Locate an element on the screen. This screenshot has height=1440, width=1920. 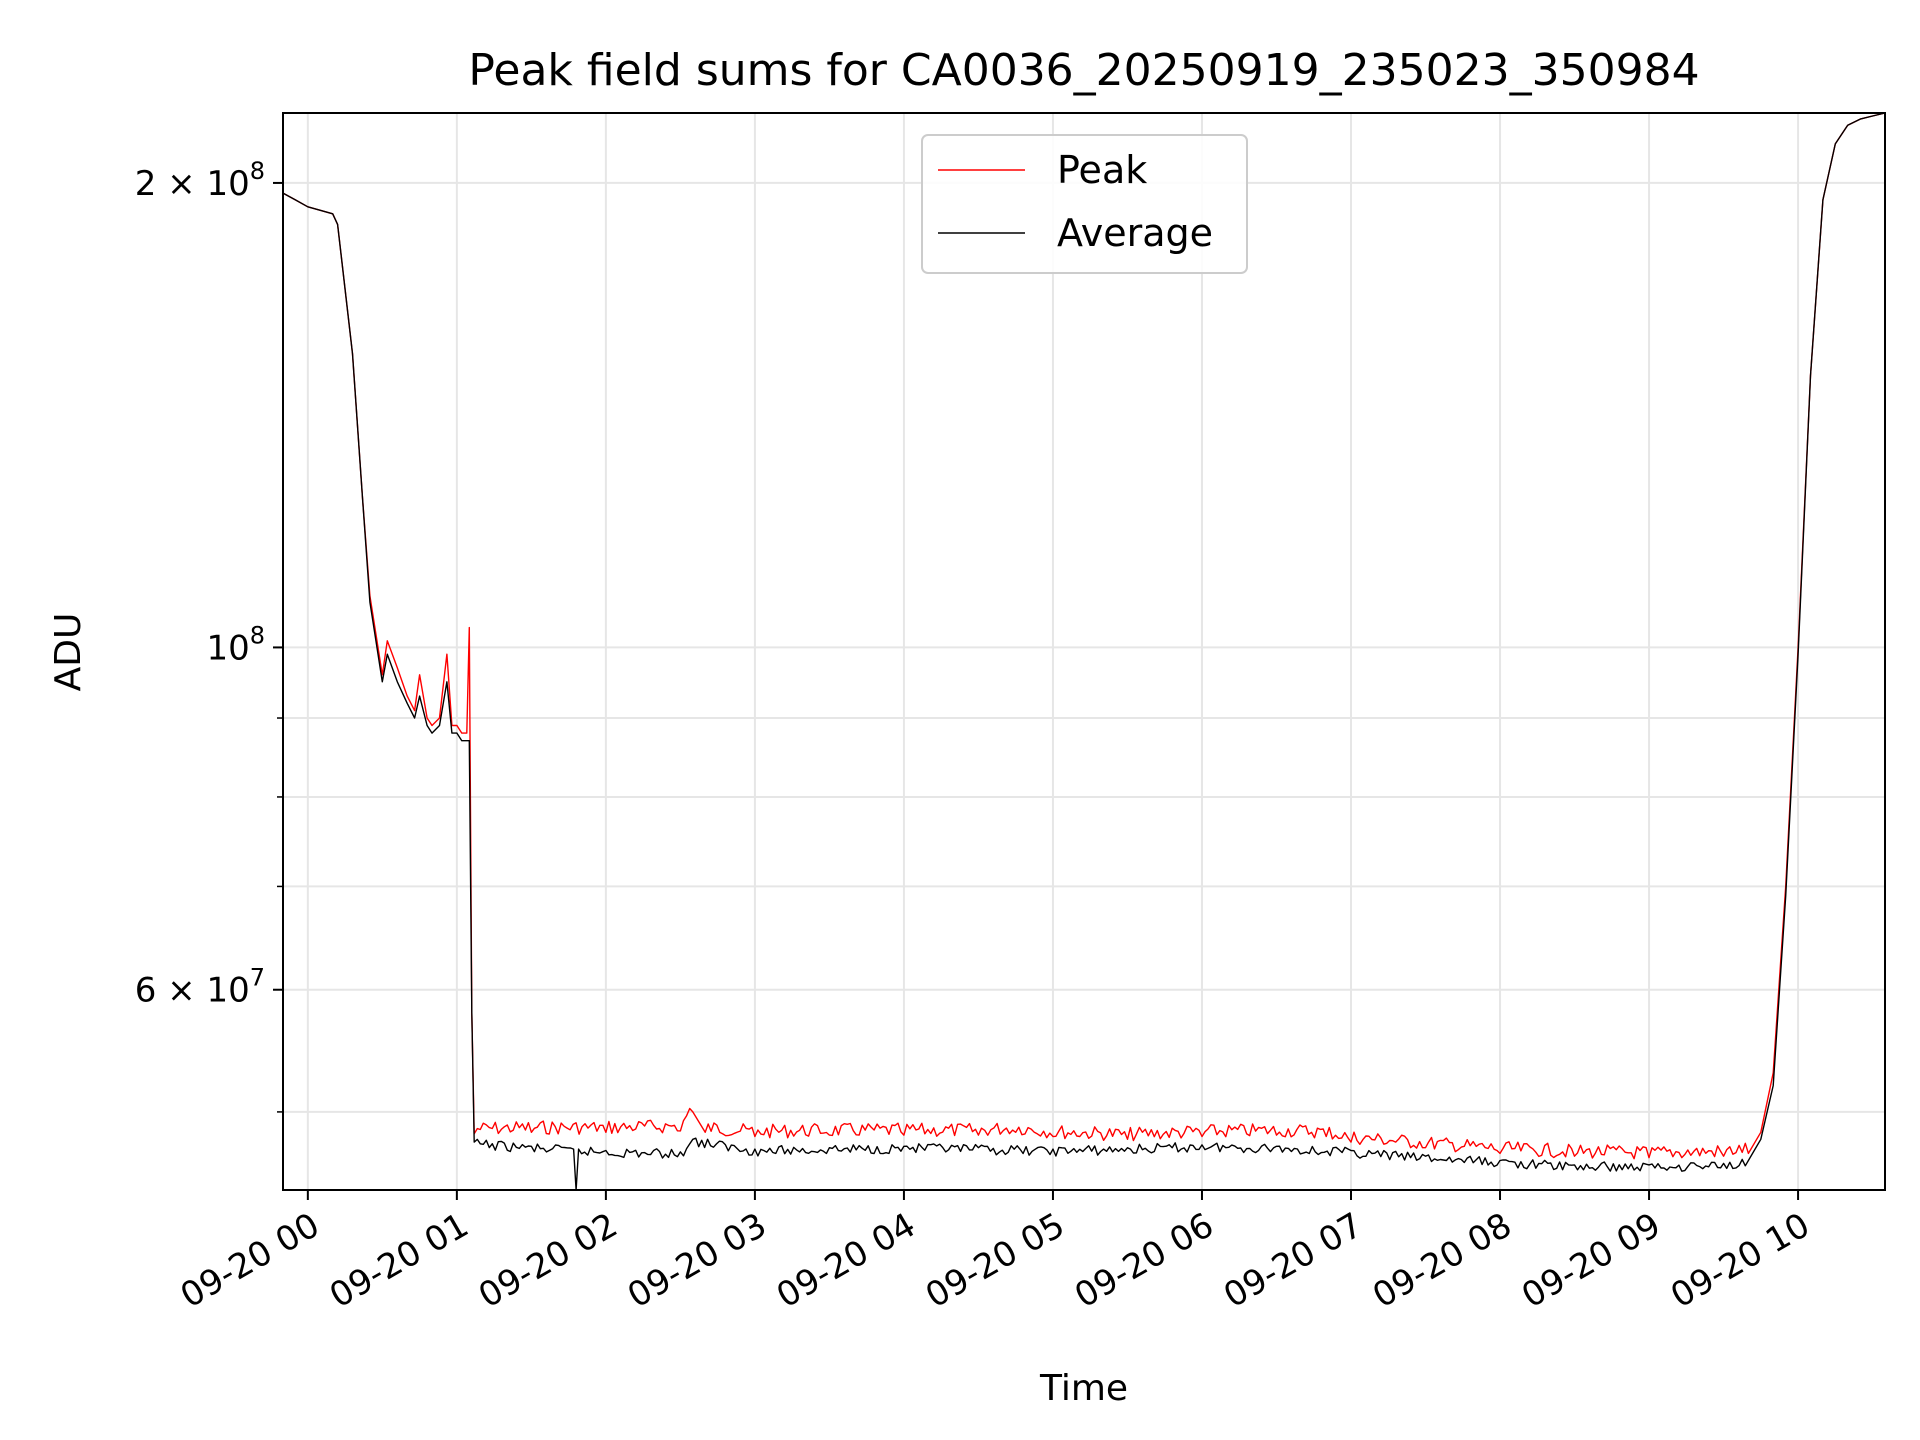
x-axis-label: Time is located at coordinates (1083, 1388).